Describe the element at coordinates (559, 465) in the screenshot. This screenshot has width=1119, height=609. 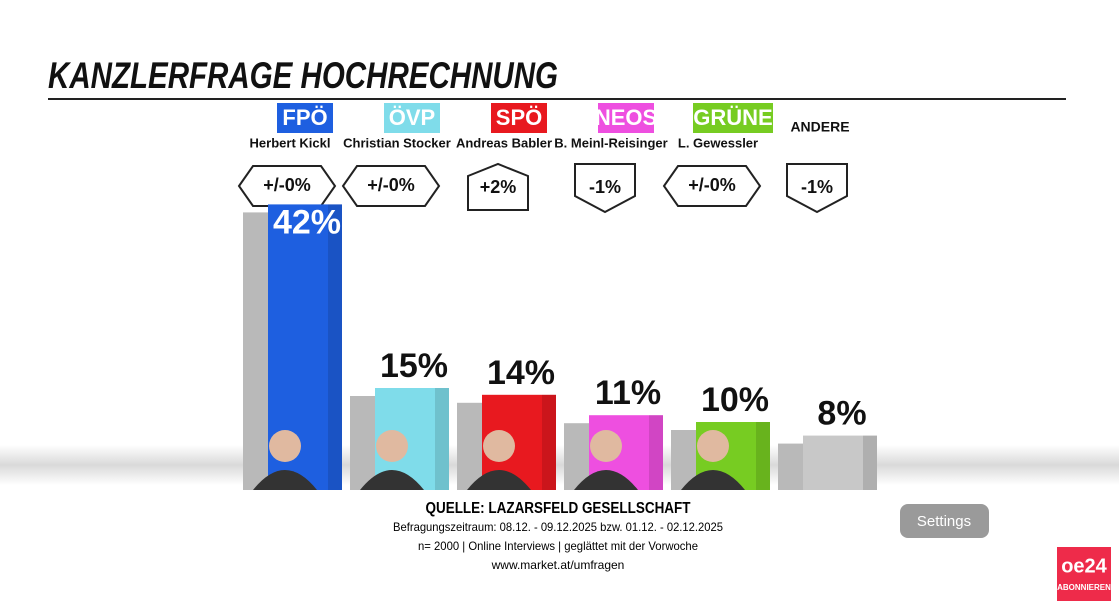
I see `floor-band` at that location.